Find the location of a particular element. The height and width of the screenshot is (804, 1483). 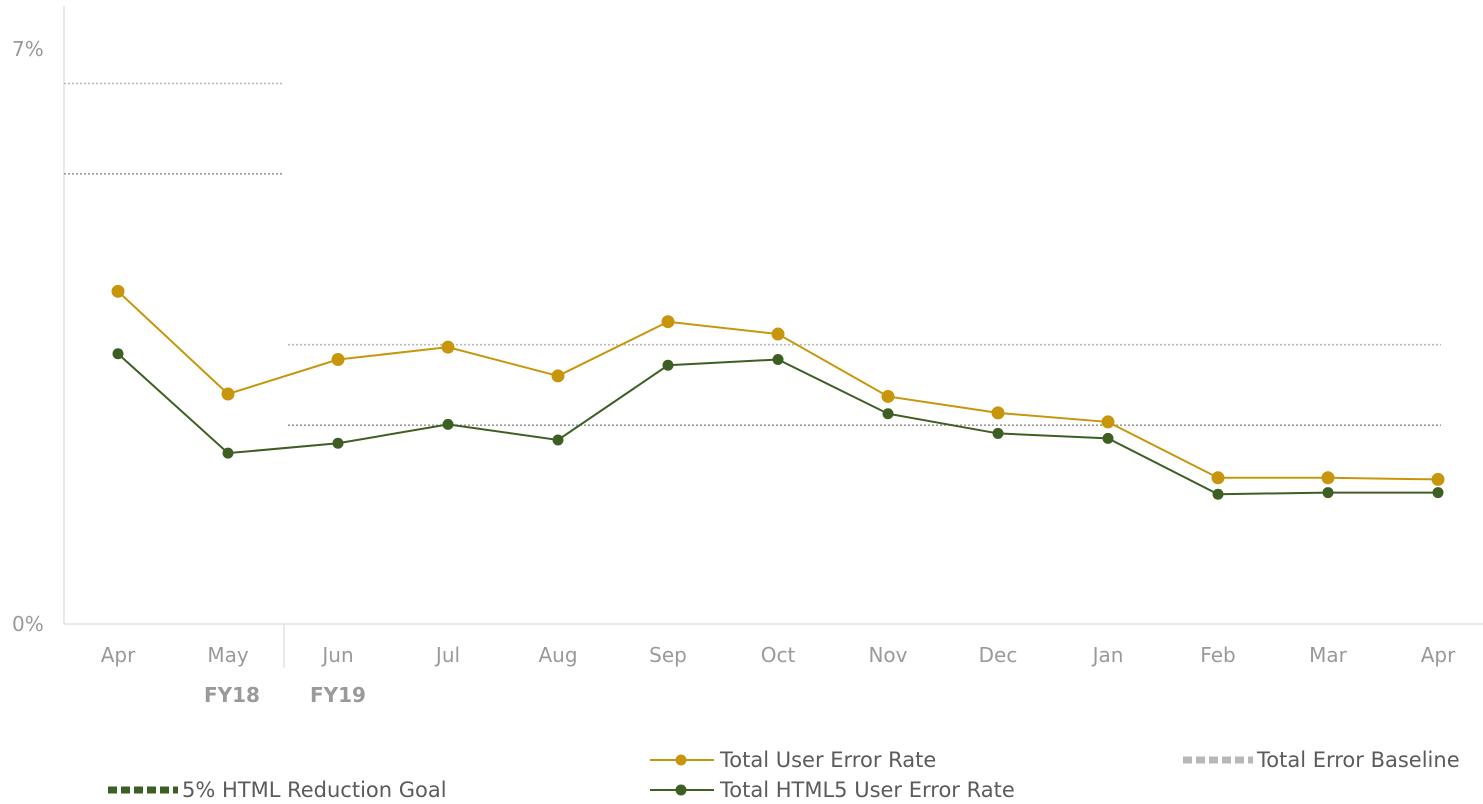

y-tick-label: 7% is located at coordinates (28, 49).